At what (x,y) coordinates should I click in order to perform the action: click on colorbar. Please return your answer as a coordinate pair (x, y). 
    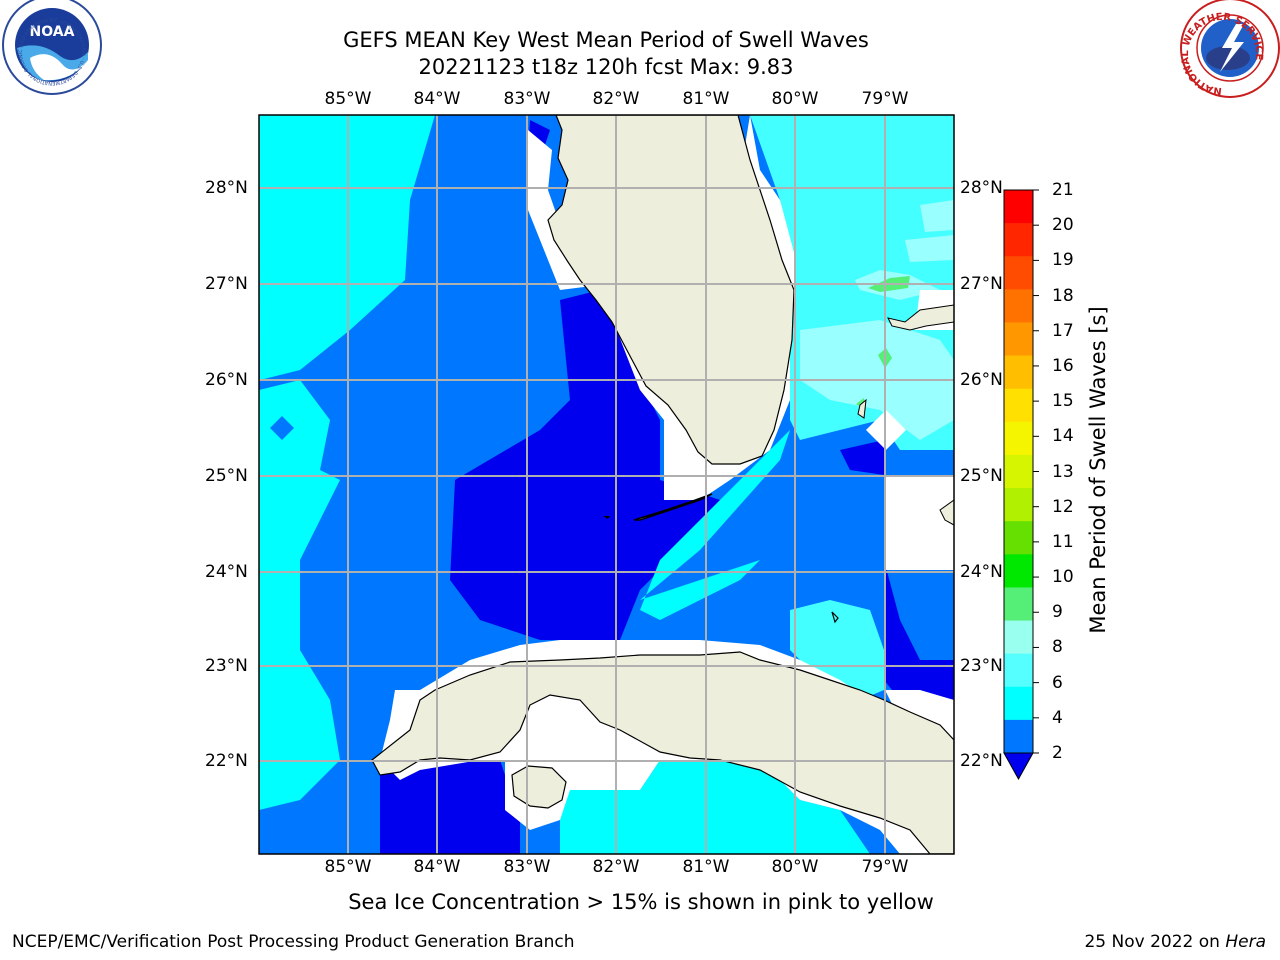
    Looking at the image, I should click on (1021, 485).